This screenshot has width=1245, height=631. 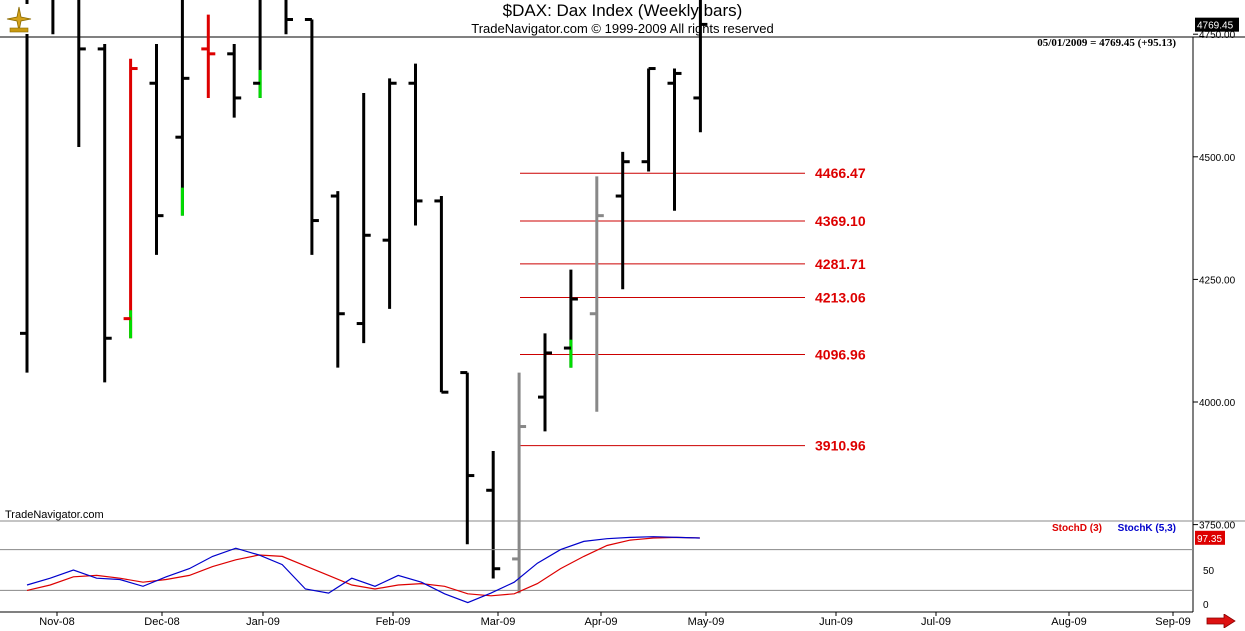 What do you see at coordinates (161, 622) in the screenshot?
I see `date-tick-label: Dec-08` at bounding box center [161, 622].